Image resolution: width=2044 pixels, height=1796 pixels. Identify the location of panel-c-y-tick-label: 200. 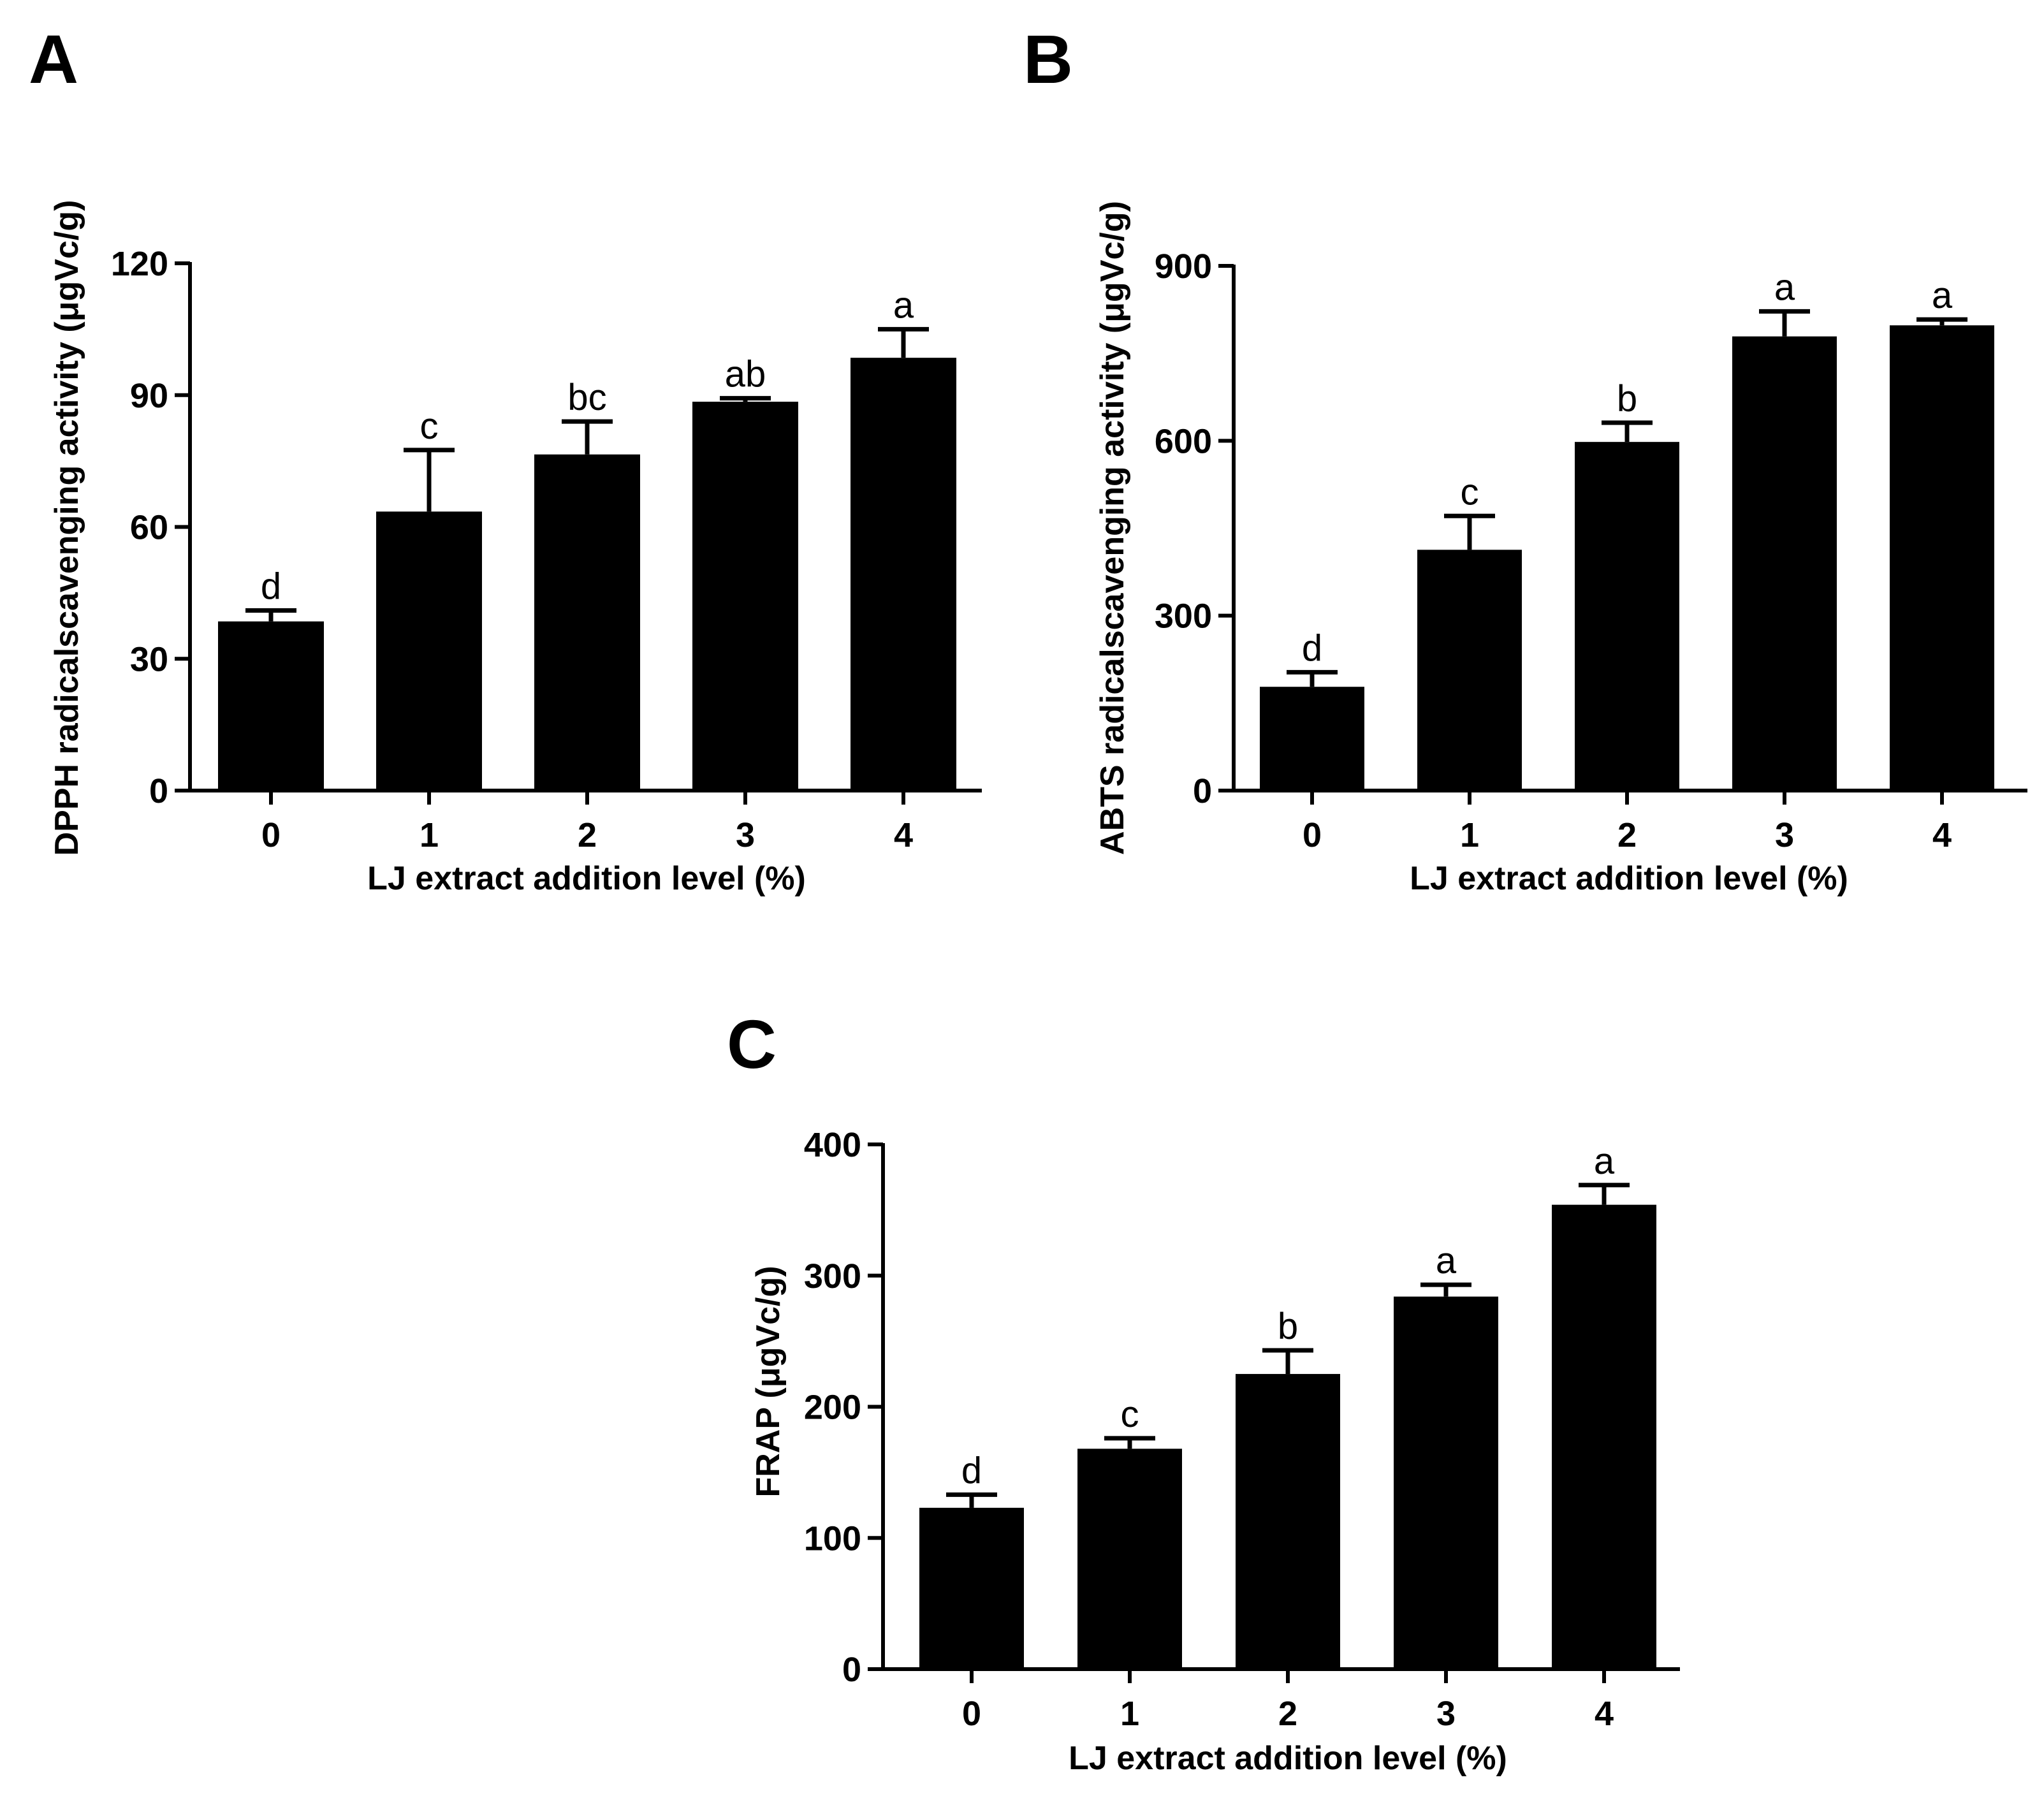
(833, 1408).